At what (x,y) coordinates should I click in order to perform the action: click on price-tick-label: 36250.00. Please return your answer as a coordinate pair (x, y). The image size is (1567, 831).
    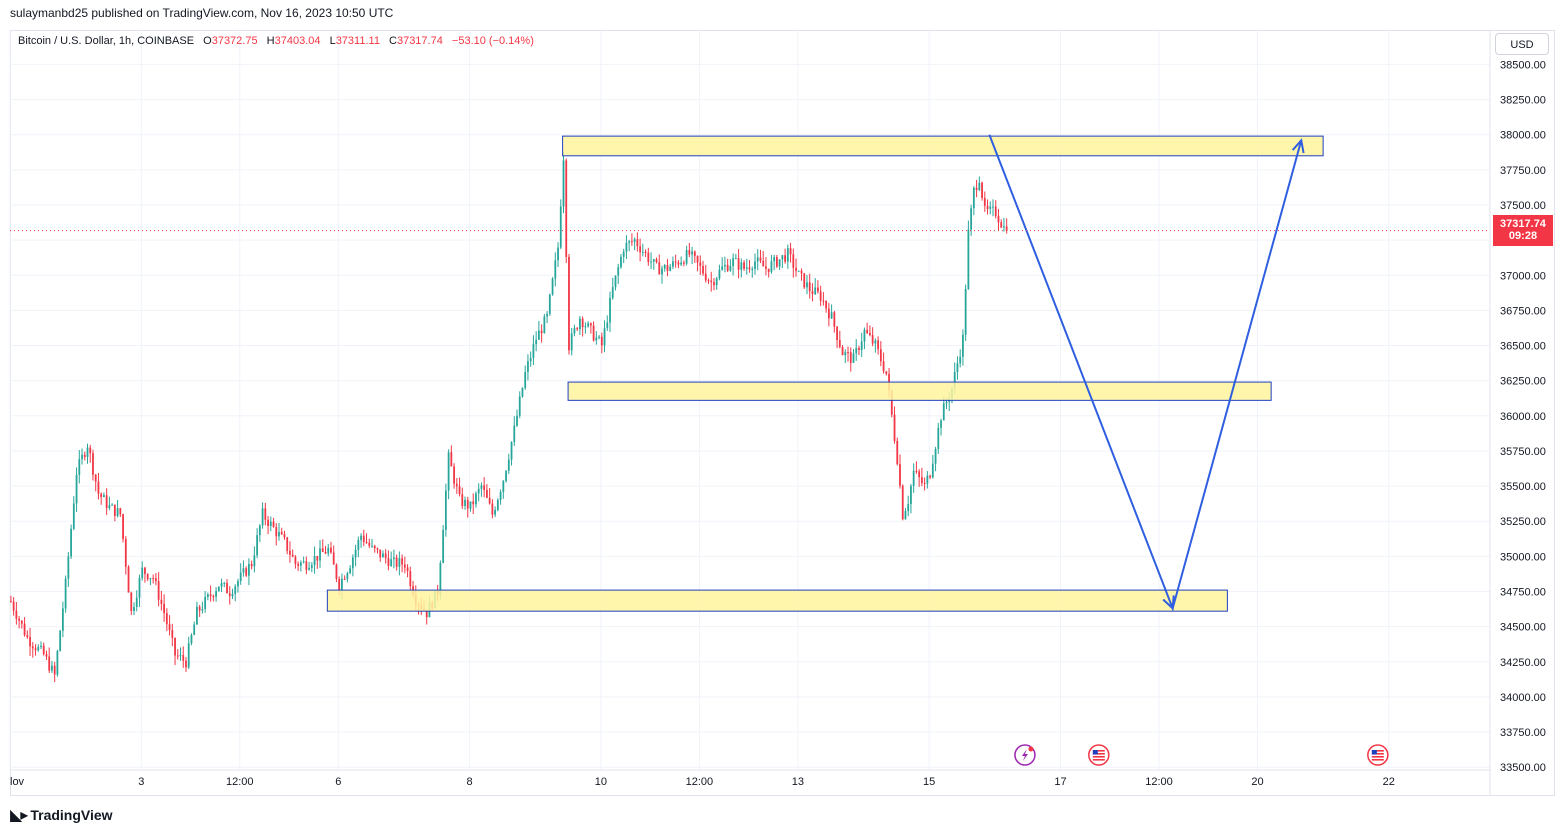
    Looking at the image, I should click on (1523, 382).